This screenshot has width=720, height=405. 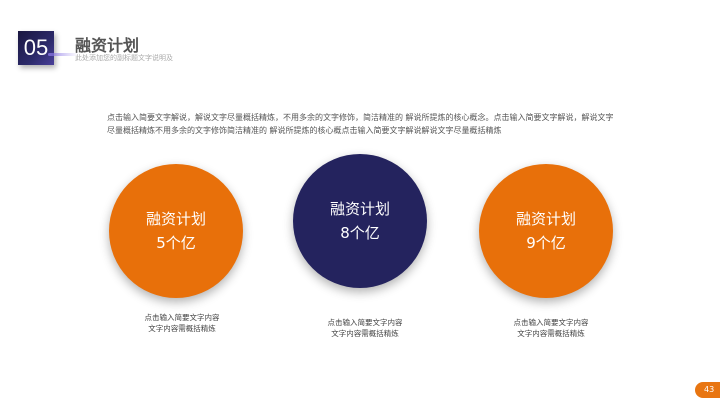 I want to click on circle-value: 9个亿, so click(x=546, y=243).